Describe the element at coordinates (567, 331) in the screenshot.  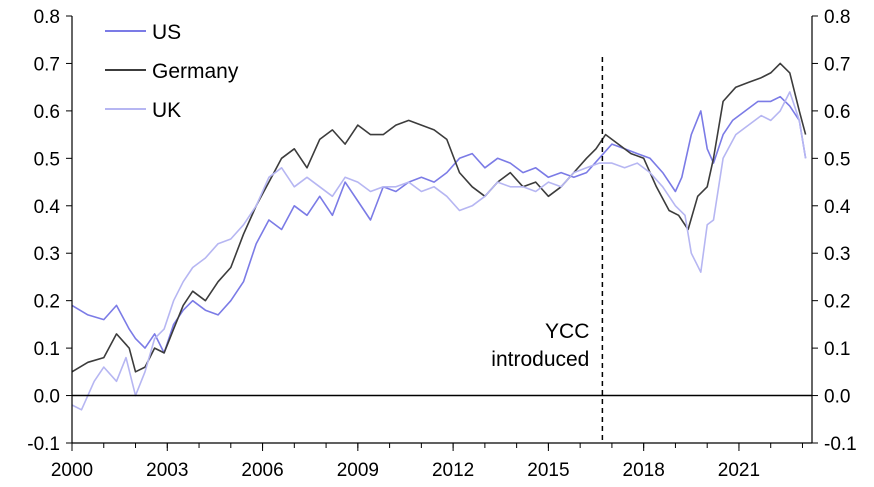
I see `annotation-text: YCC` at that location.